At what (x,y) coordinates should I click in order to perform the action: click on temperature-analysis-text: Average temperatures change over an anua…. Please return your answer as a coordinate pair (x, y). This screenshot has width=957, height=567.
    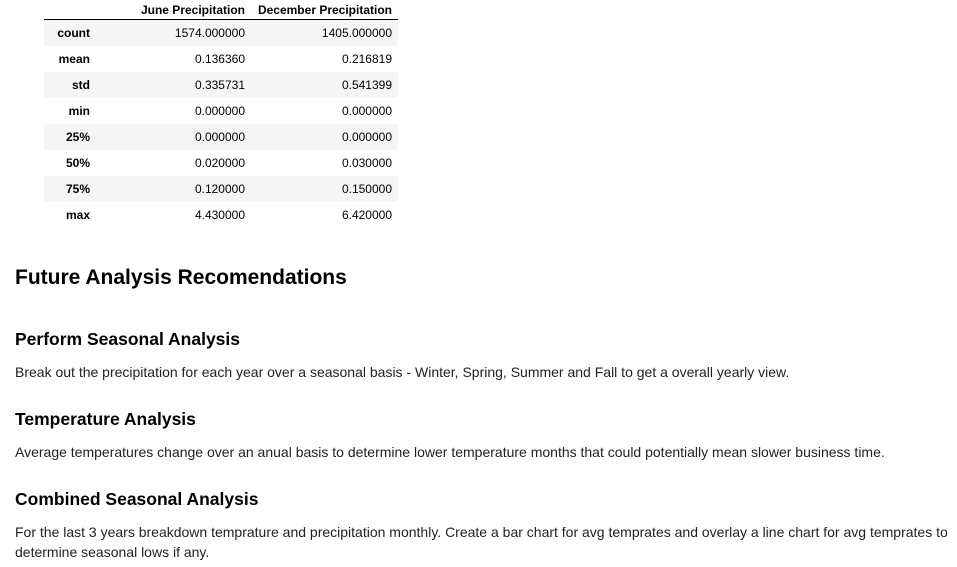
    Looking at the image, I should click on (450, 452).